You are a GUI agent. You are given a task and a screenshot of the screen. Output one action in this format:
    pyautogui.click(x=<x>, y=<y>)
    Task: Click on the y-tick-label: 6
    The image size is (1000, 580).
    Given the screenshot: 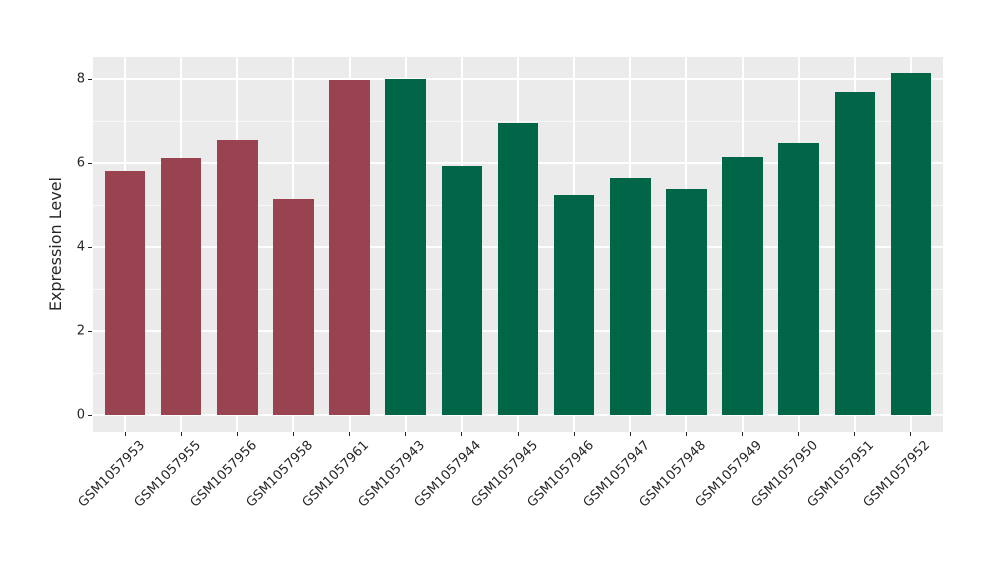 What is the action you would take?
    pyautogui.click(x=80, y=163)
    